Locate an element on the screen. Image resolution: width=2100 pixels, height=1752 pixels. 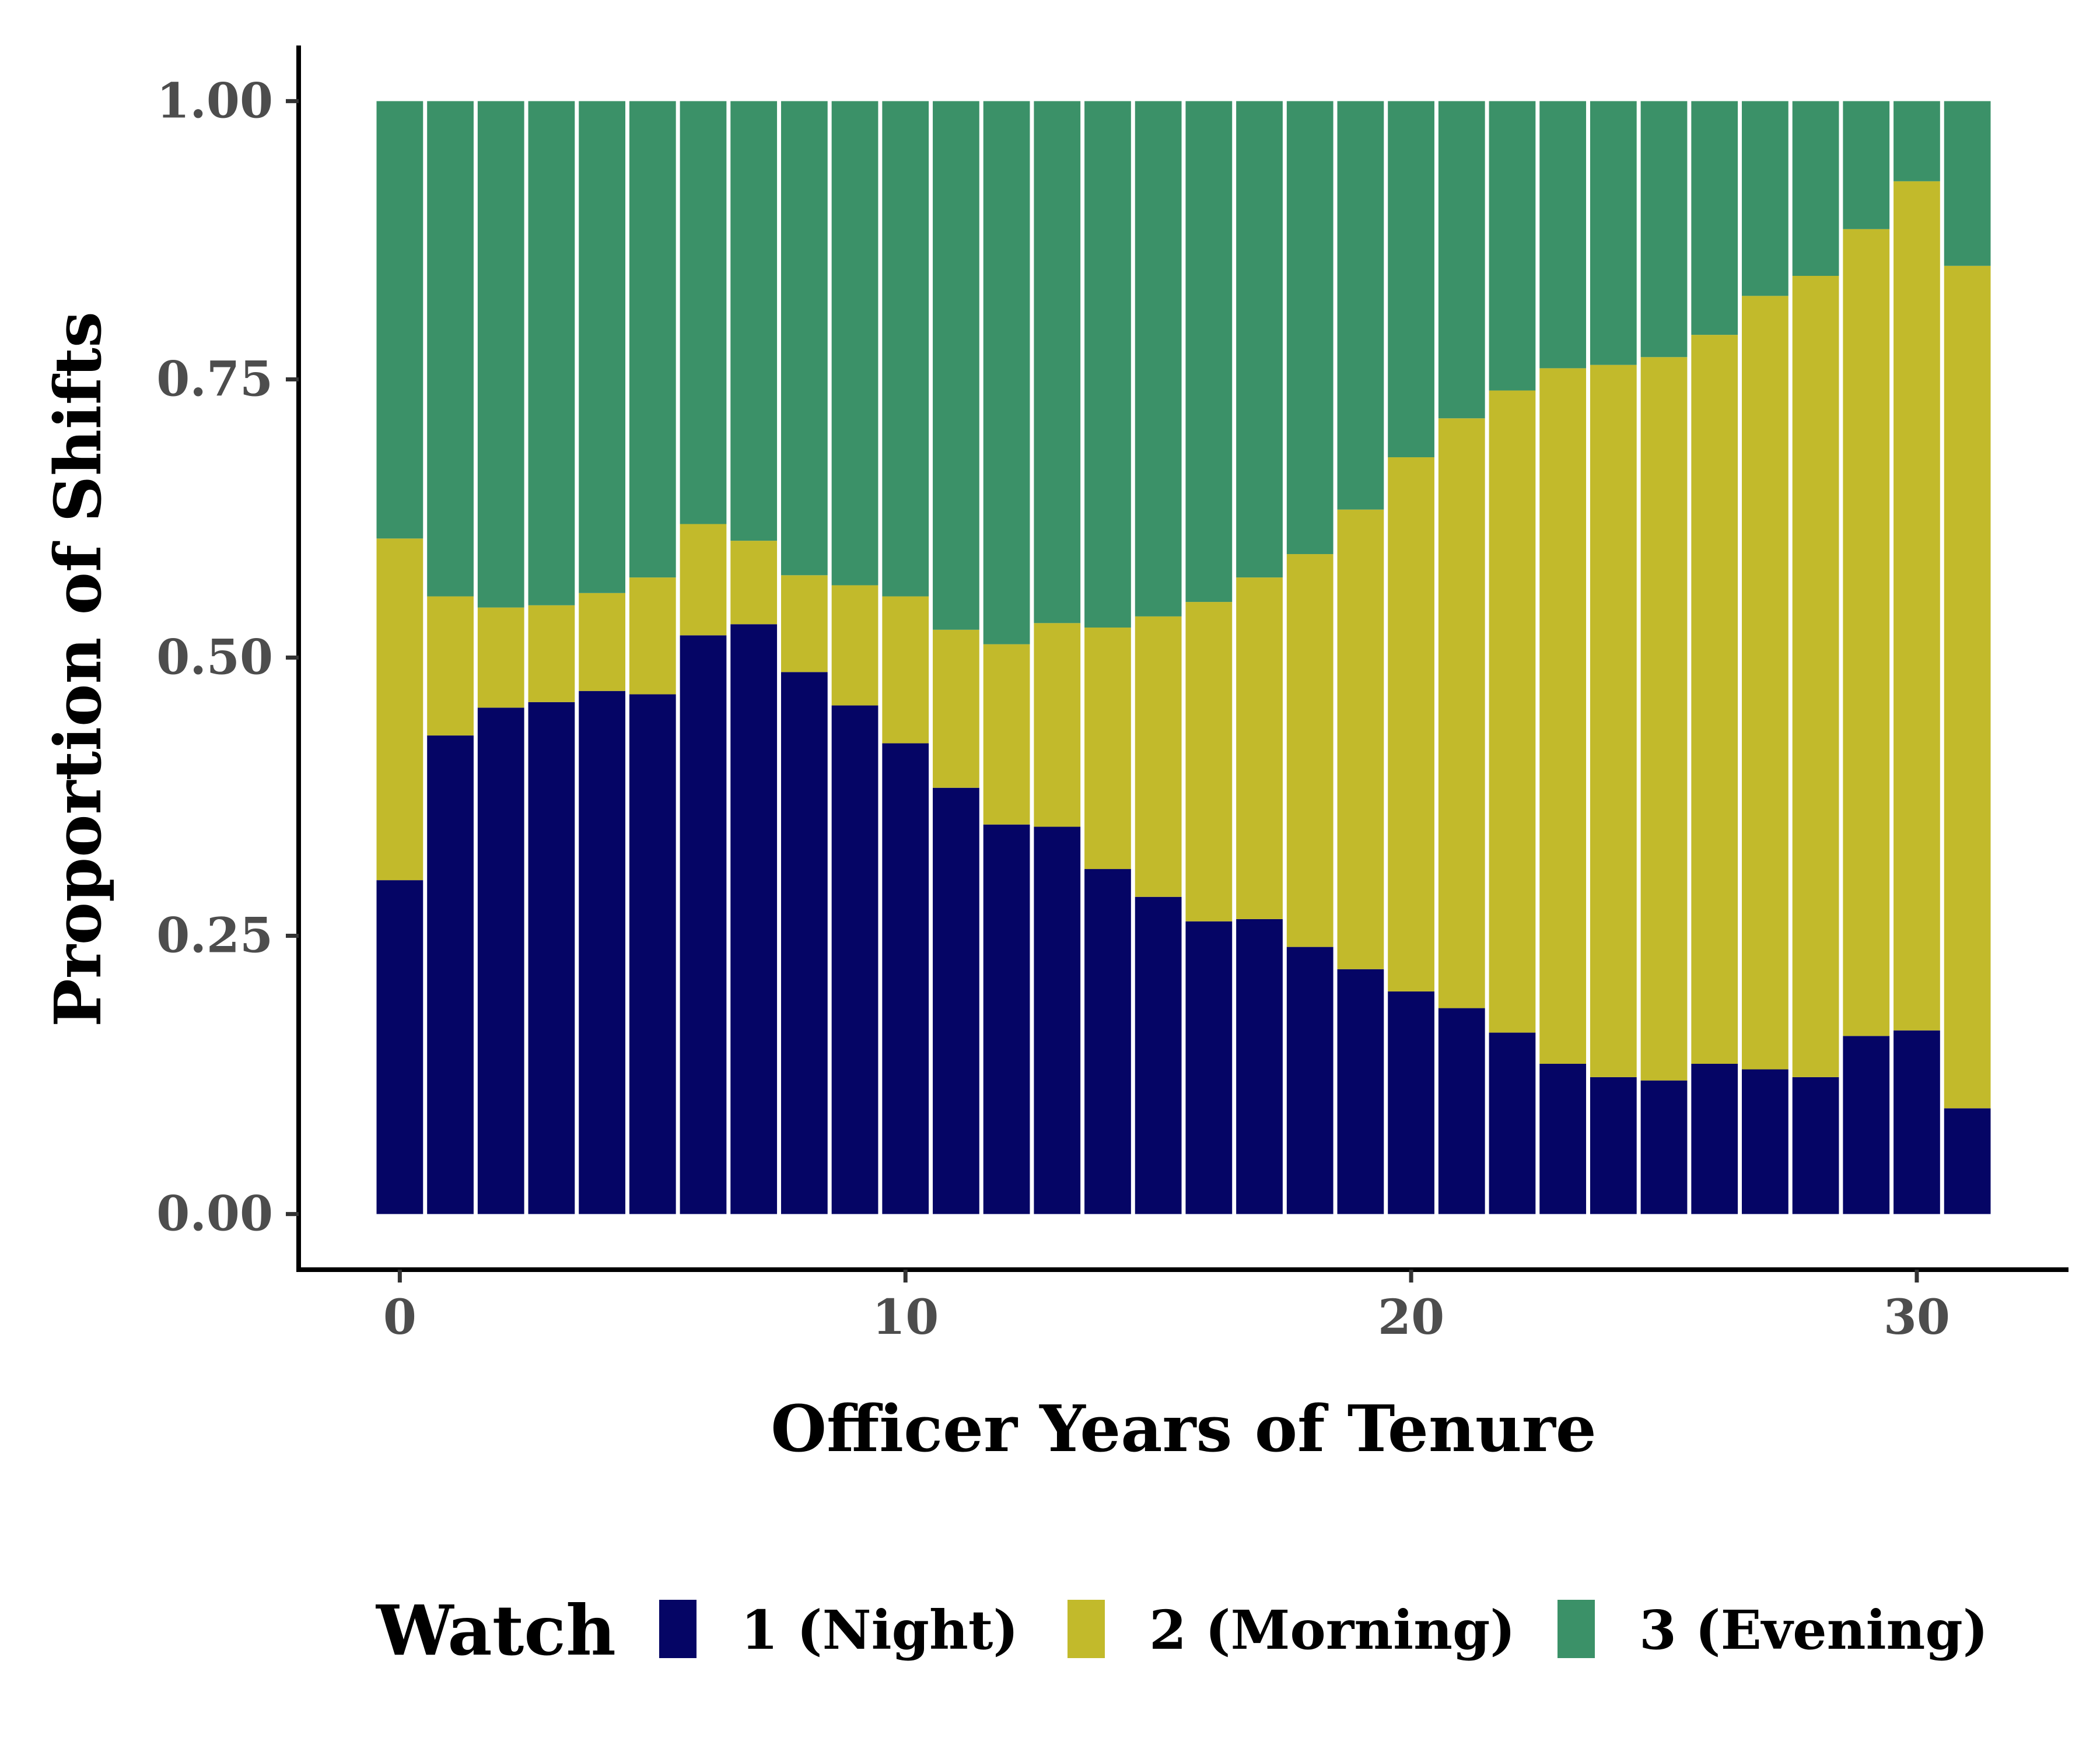
x-axis-title: Officer Years of Tenure is located at coordinates (1184, 1428).